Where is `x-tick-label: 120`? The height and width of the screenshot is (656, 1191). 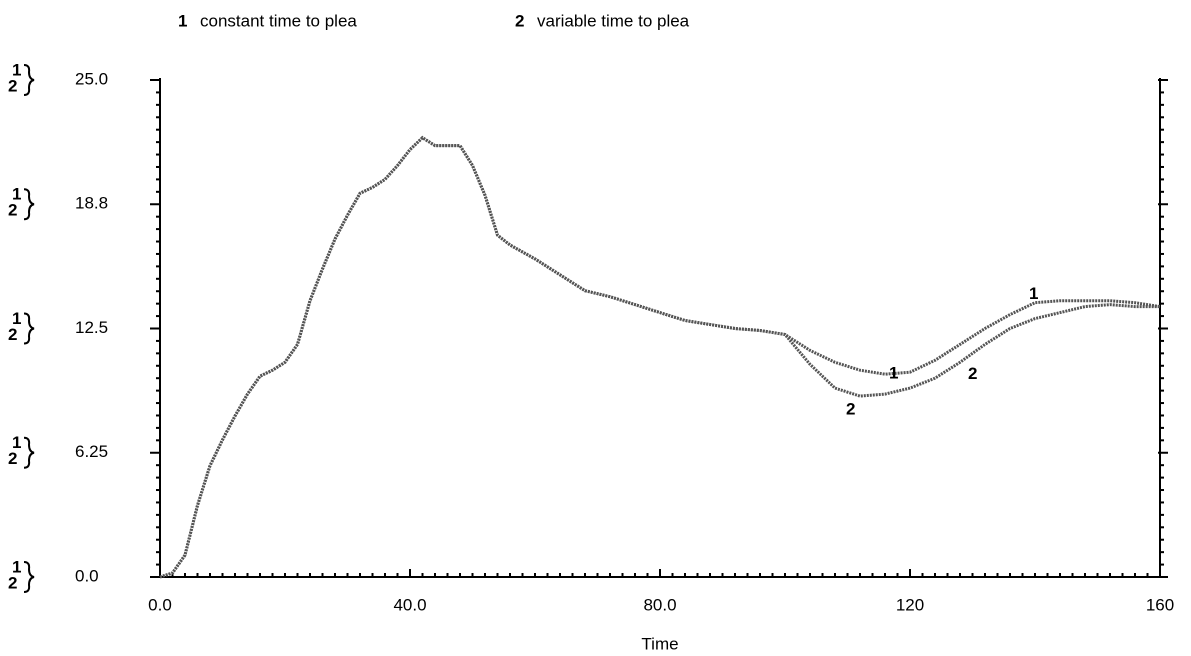
x-tick-label: 120 is located at coordinates (910, 604).